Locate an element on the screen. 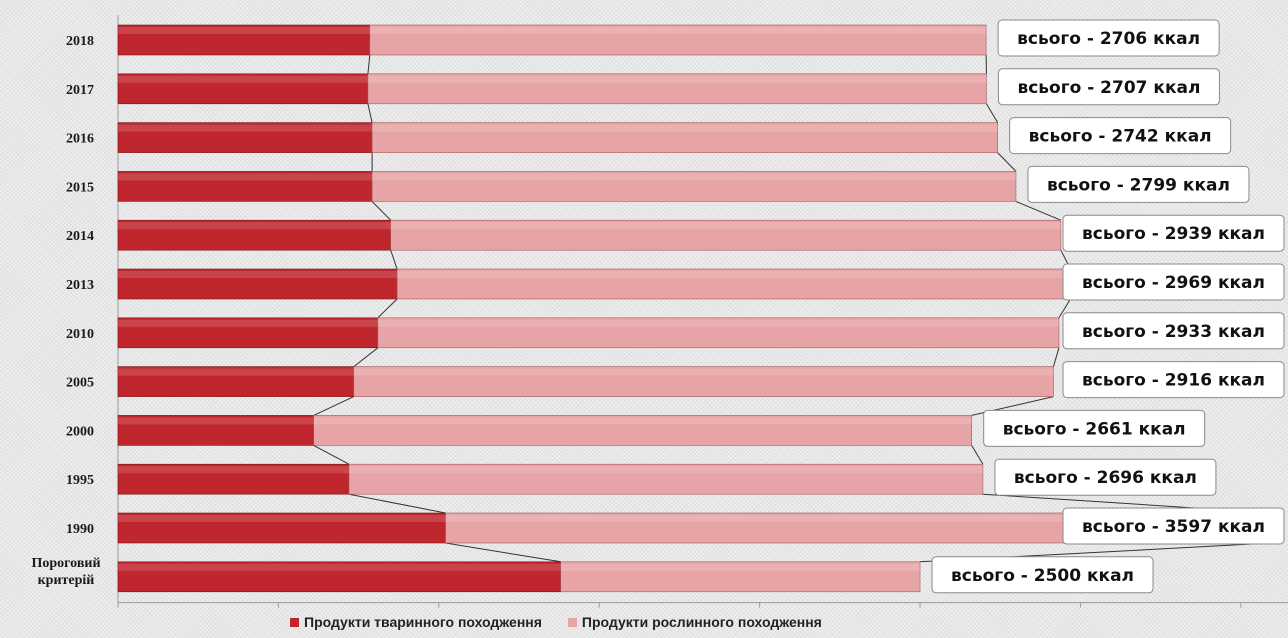 This screenshot has height=638, width=1288. total-label: всього - 2742 ккал is located at coordinates (1120, 136).